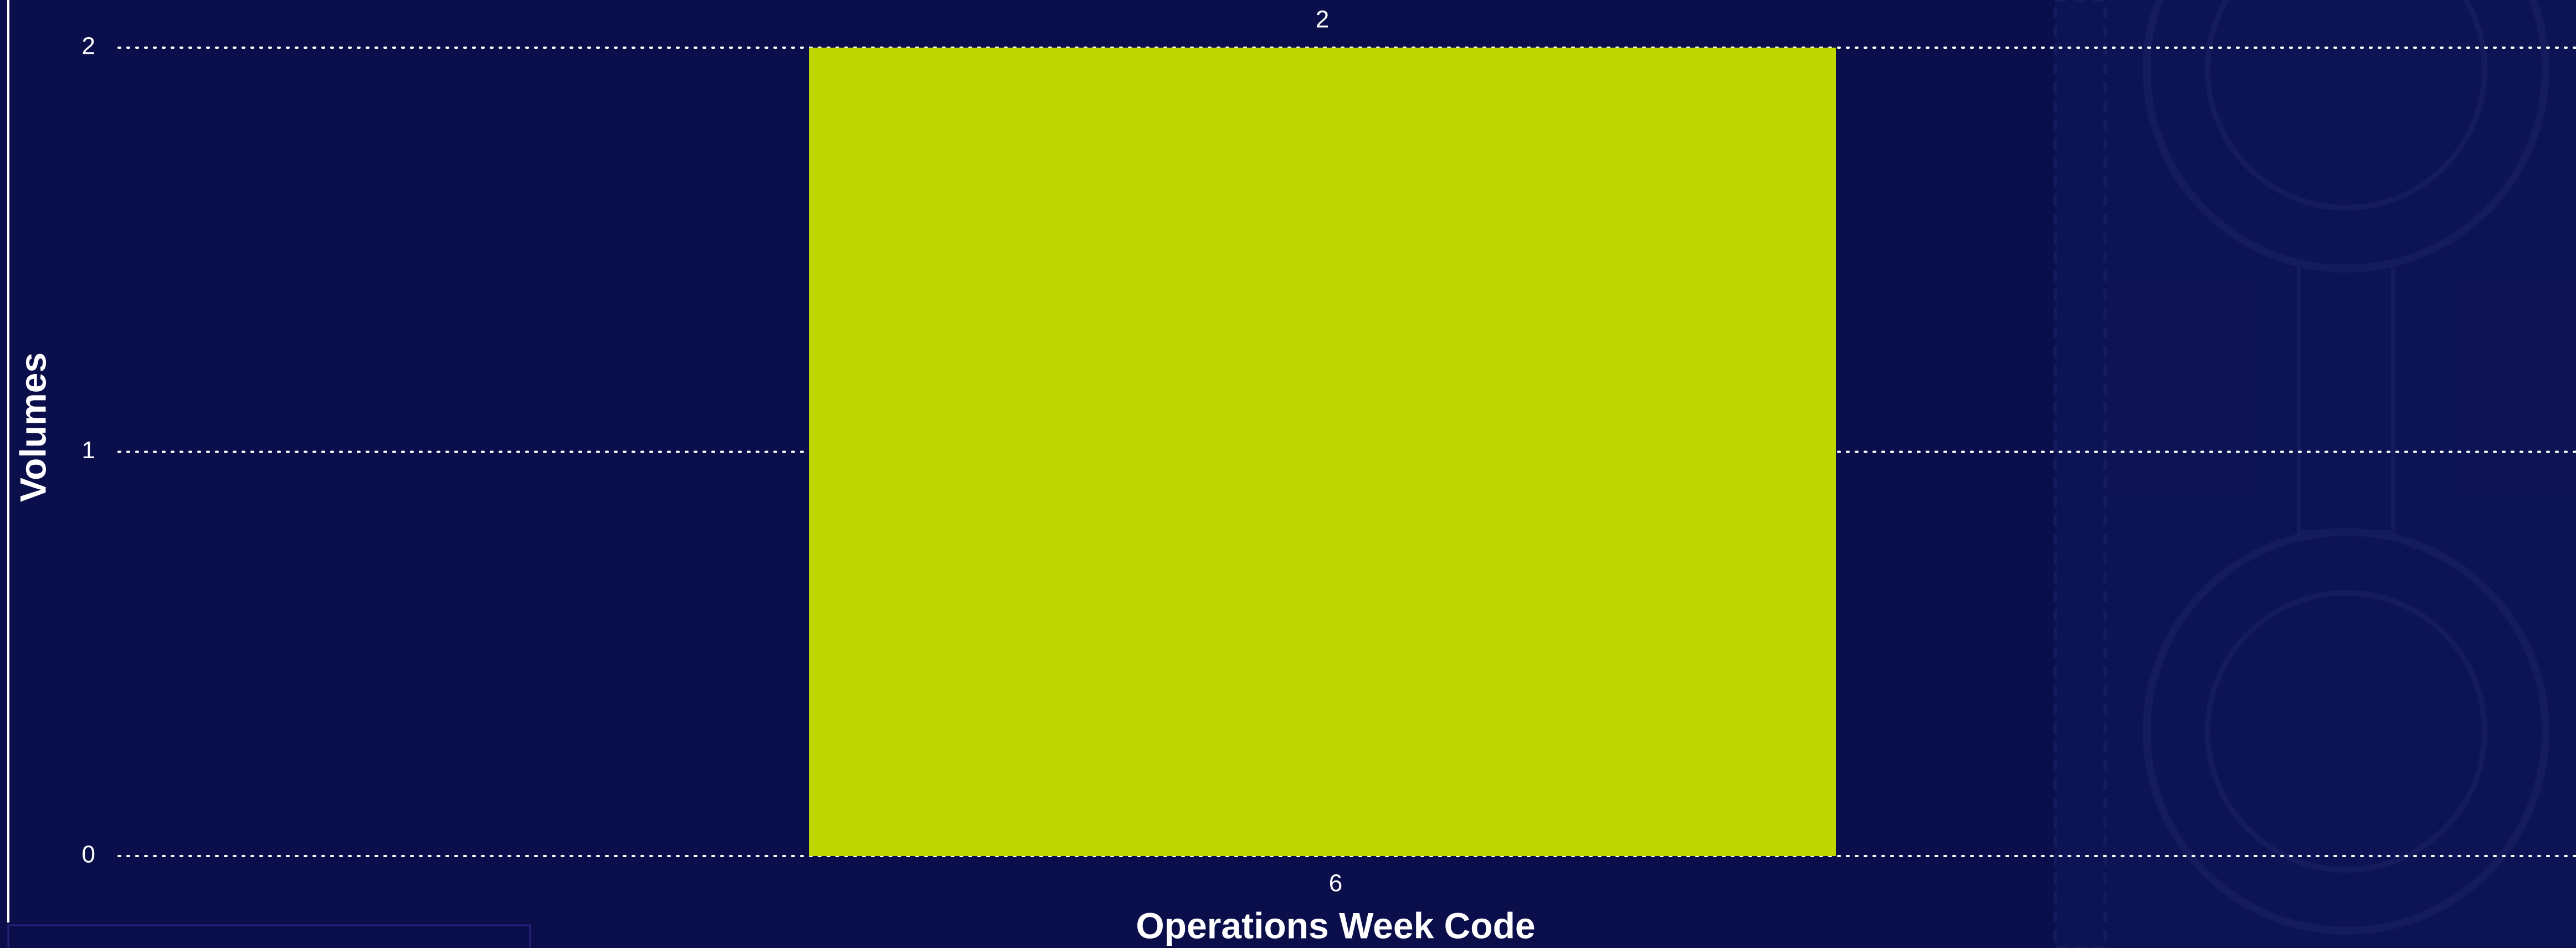 Image resolution: width=2576 pixels, height=948 pixels. I want to click on y-tick-label: 1, so click(88, 450).